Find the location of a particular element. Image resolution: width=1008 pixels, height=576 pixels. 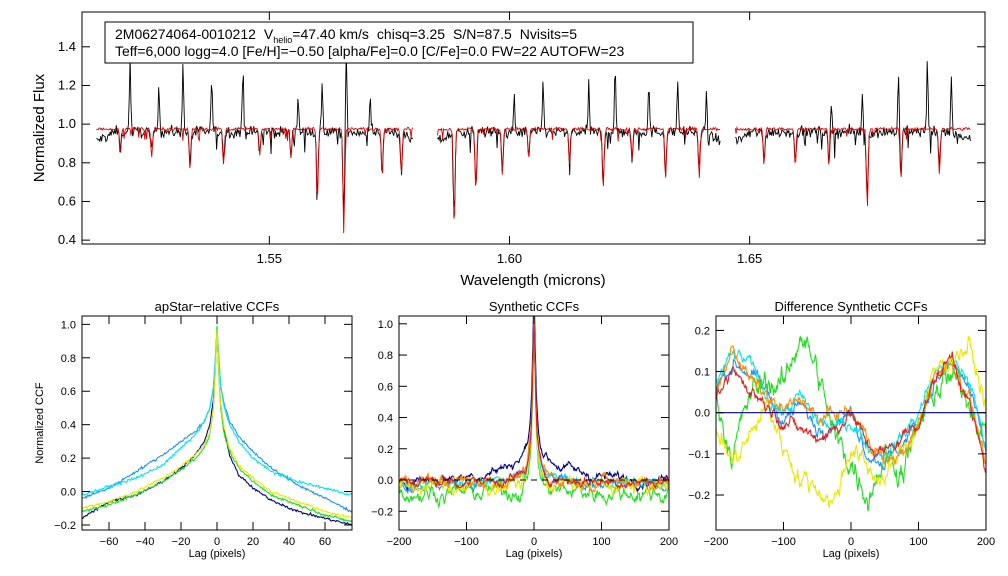

synthetic-ccf-x-tick-label: 0 is located at coordinates (534, 542).